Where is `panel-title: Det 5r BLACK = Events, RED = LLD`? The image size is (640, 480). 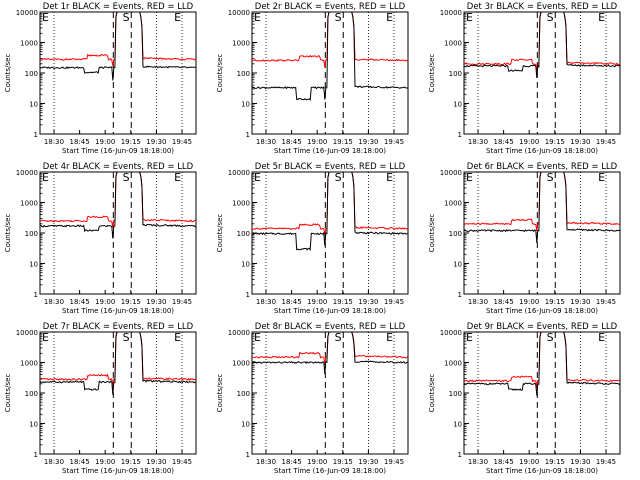 panel-title: Det 5r BLACK = Events, RED = LLD is located at coordinates (330, 167).